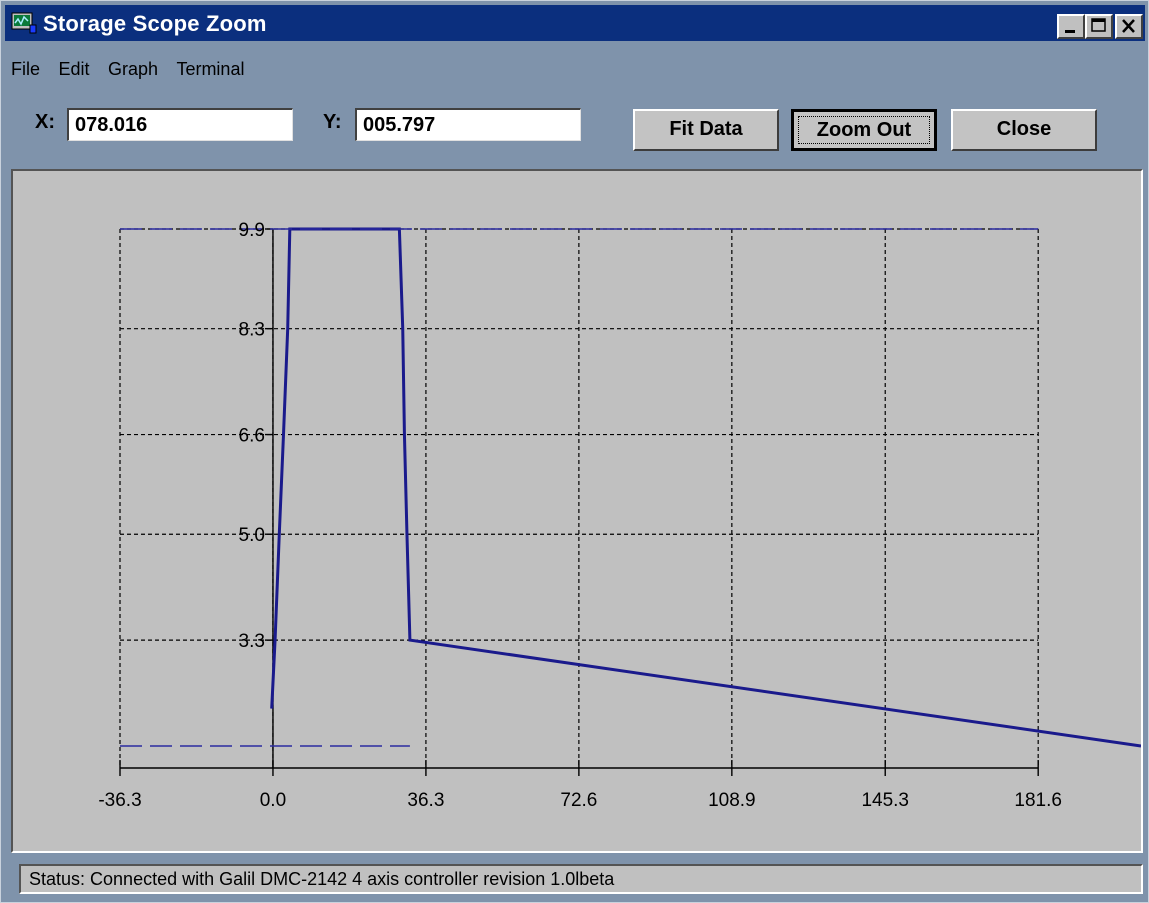 This screenshot has width=1149, height=903. Describe the element at coordinates (885, 800) in the screenshot. I see `x-tick-label-5: 145.3` at that location.